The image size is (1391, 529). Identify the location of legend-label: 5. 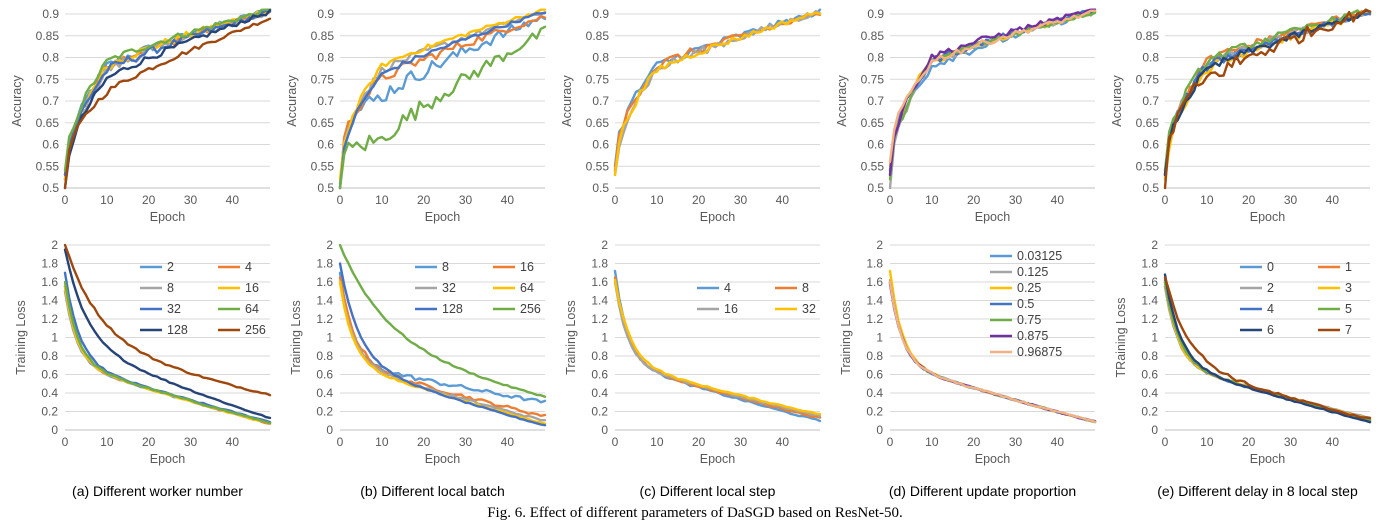
(1348, 309).